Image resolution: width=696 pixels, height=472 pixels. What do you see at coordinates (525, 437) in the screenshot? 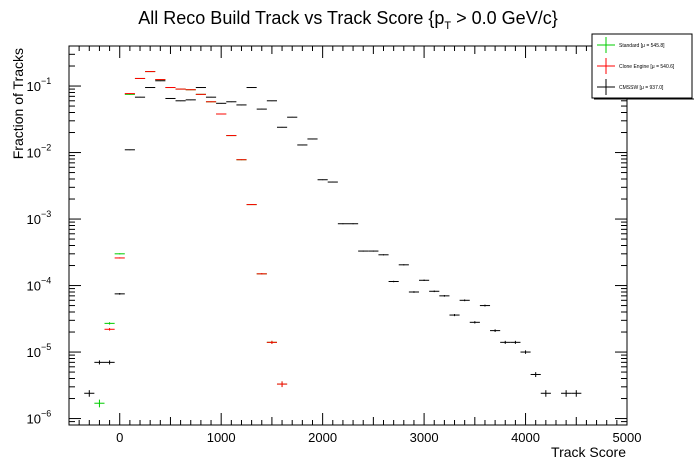
I see `x-tick-label: 4000` at bounding box center [525, 437].